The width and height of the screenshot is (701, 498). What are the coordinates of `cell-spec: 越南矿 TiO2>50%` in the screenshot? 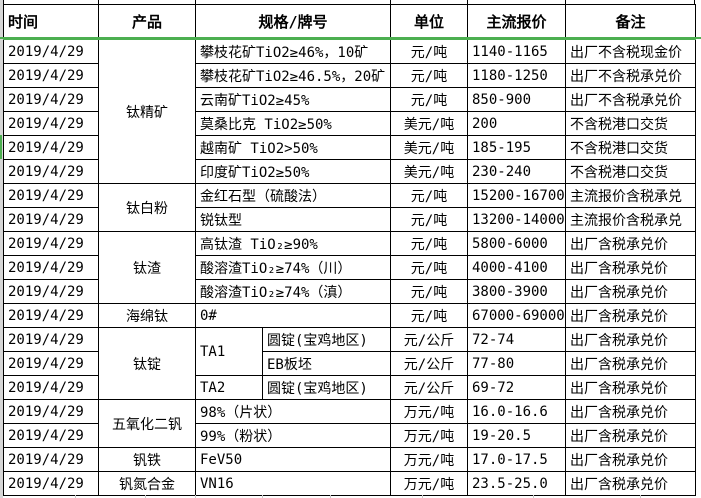 It's located at (293, 147).